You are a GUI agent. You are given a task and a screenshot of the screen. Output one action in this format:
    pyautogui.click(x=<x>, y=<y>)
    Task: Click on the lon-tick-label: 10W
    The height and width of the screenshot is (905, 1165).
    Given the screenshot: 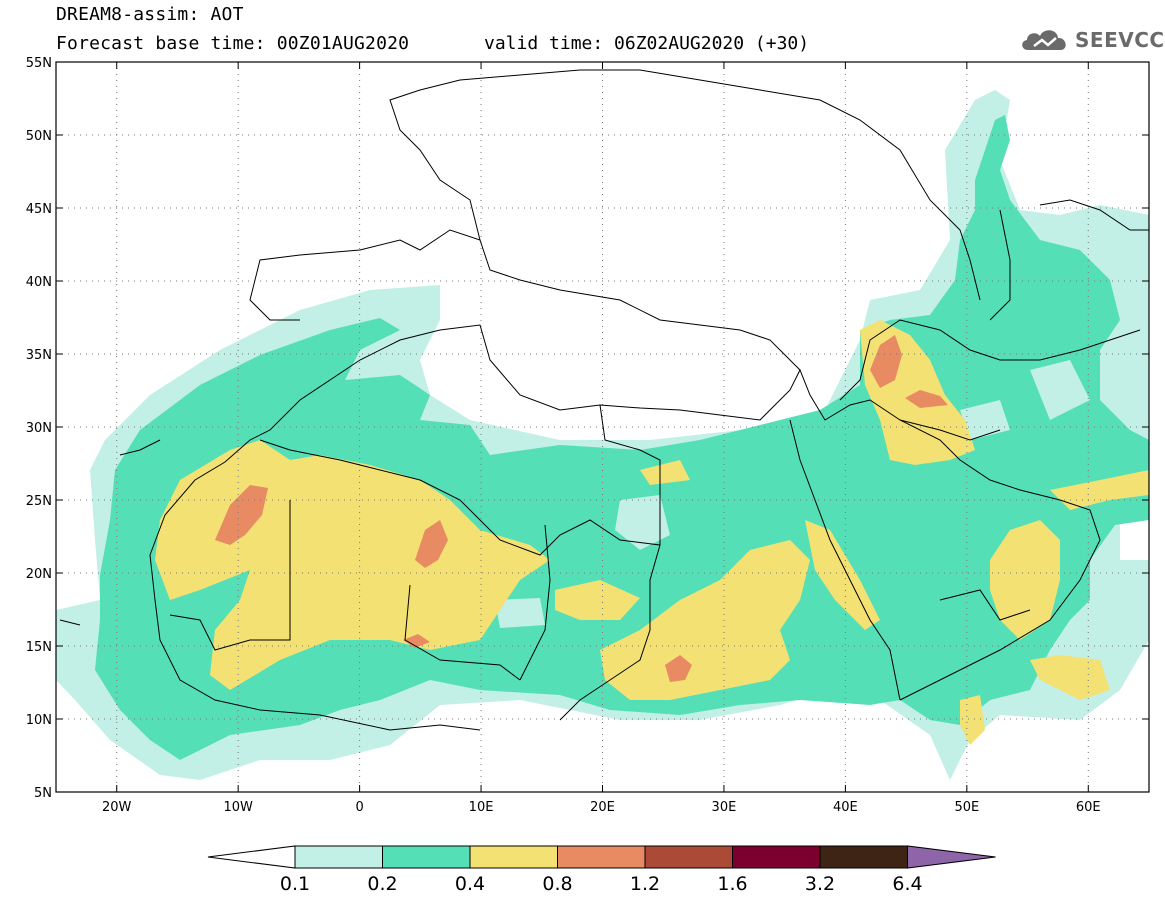 What is the action you would take?
    pyautogui.click(x=238, y=807)
    